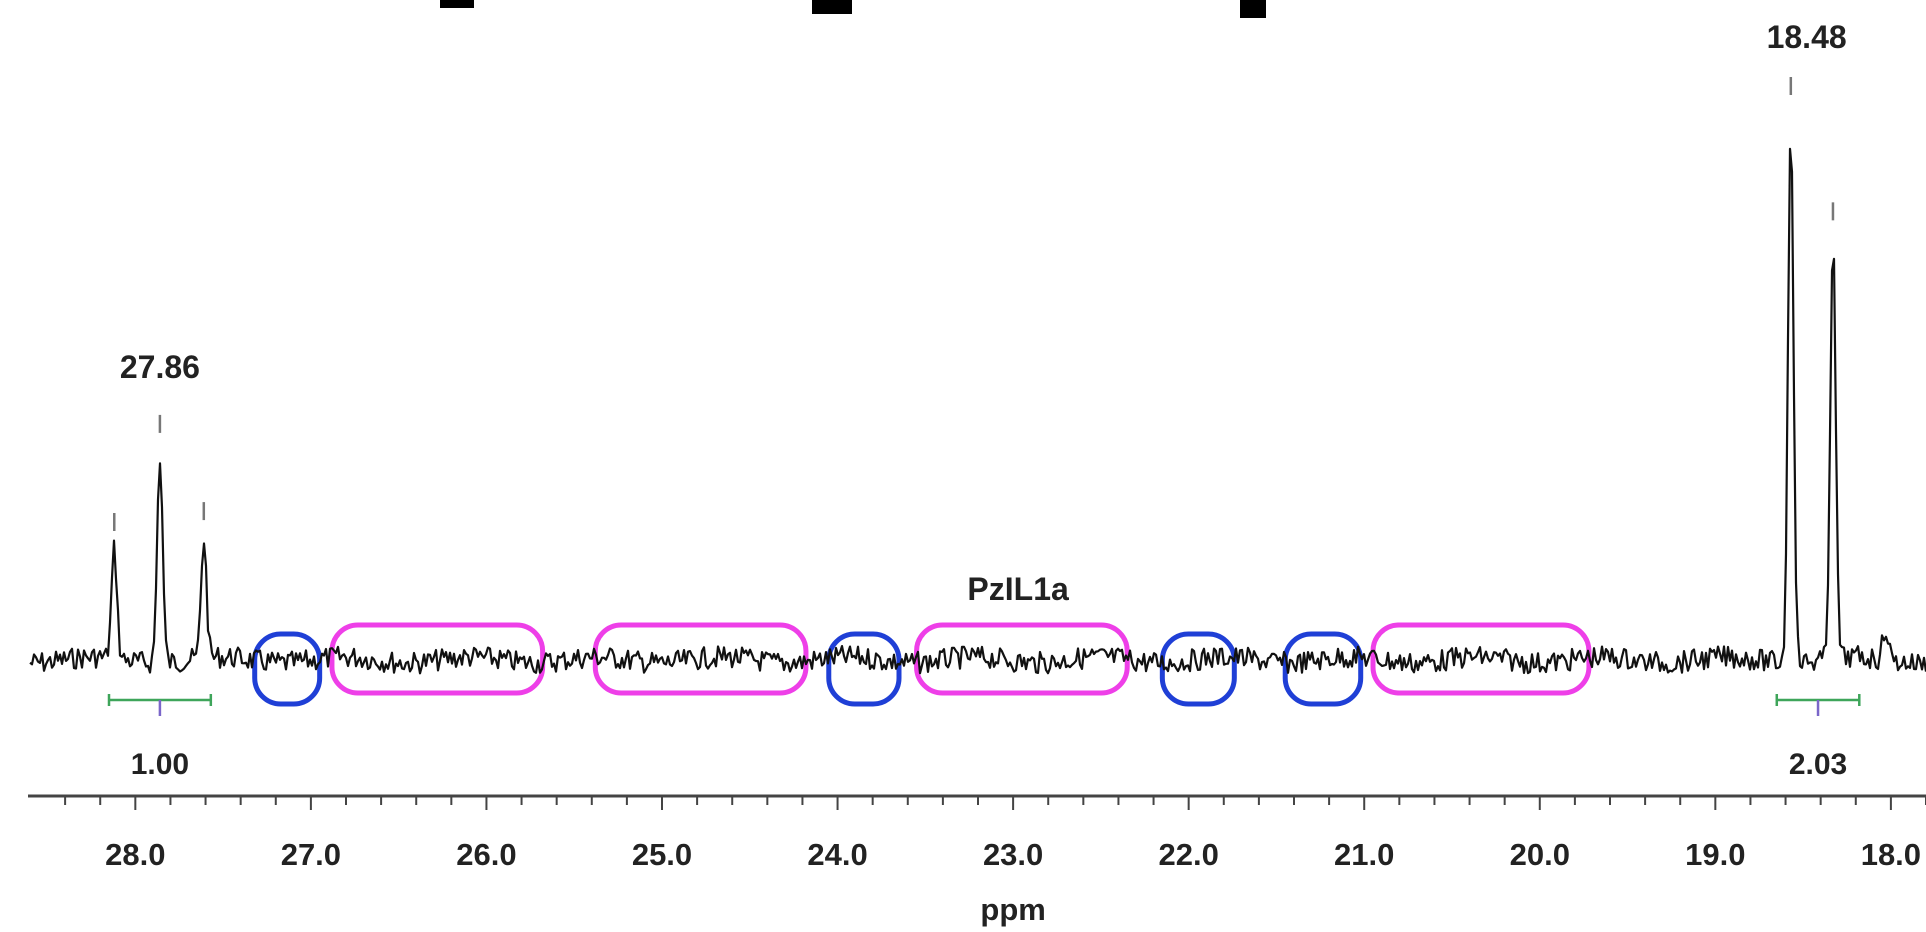 The height and width of the screenshot is (932, 1926). I want to click on sample-label: PzIL1a, so click(1018, 589).